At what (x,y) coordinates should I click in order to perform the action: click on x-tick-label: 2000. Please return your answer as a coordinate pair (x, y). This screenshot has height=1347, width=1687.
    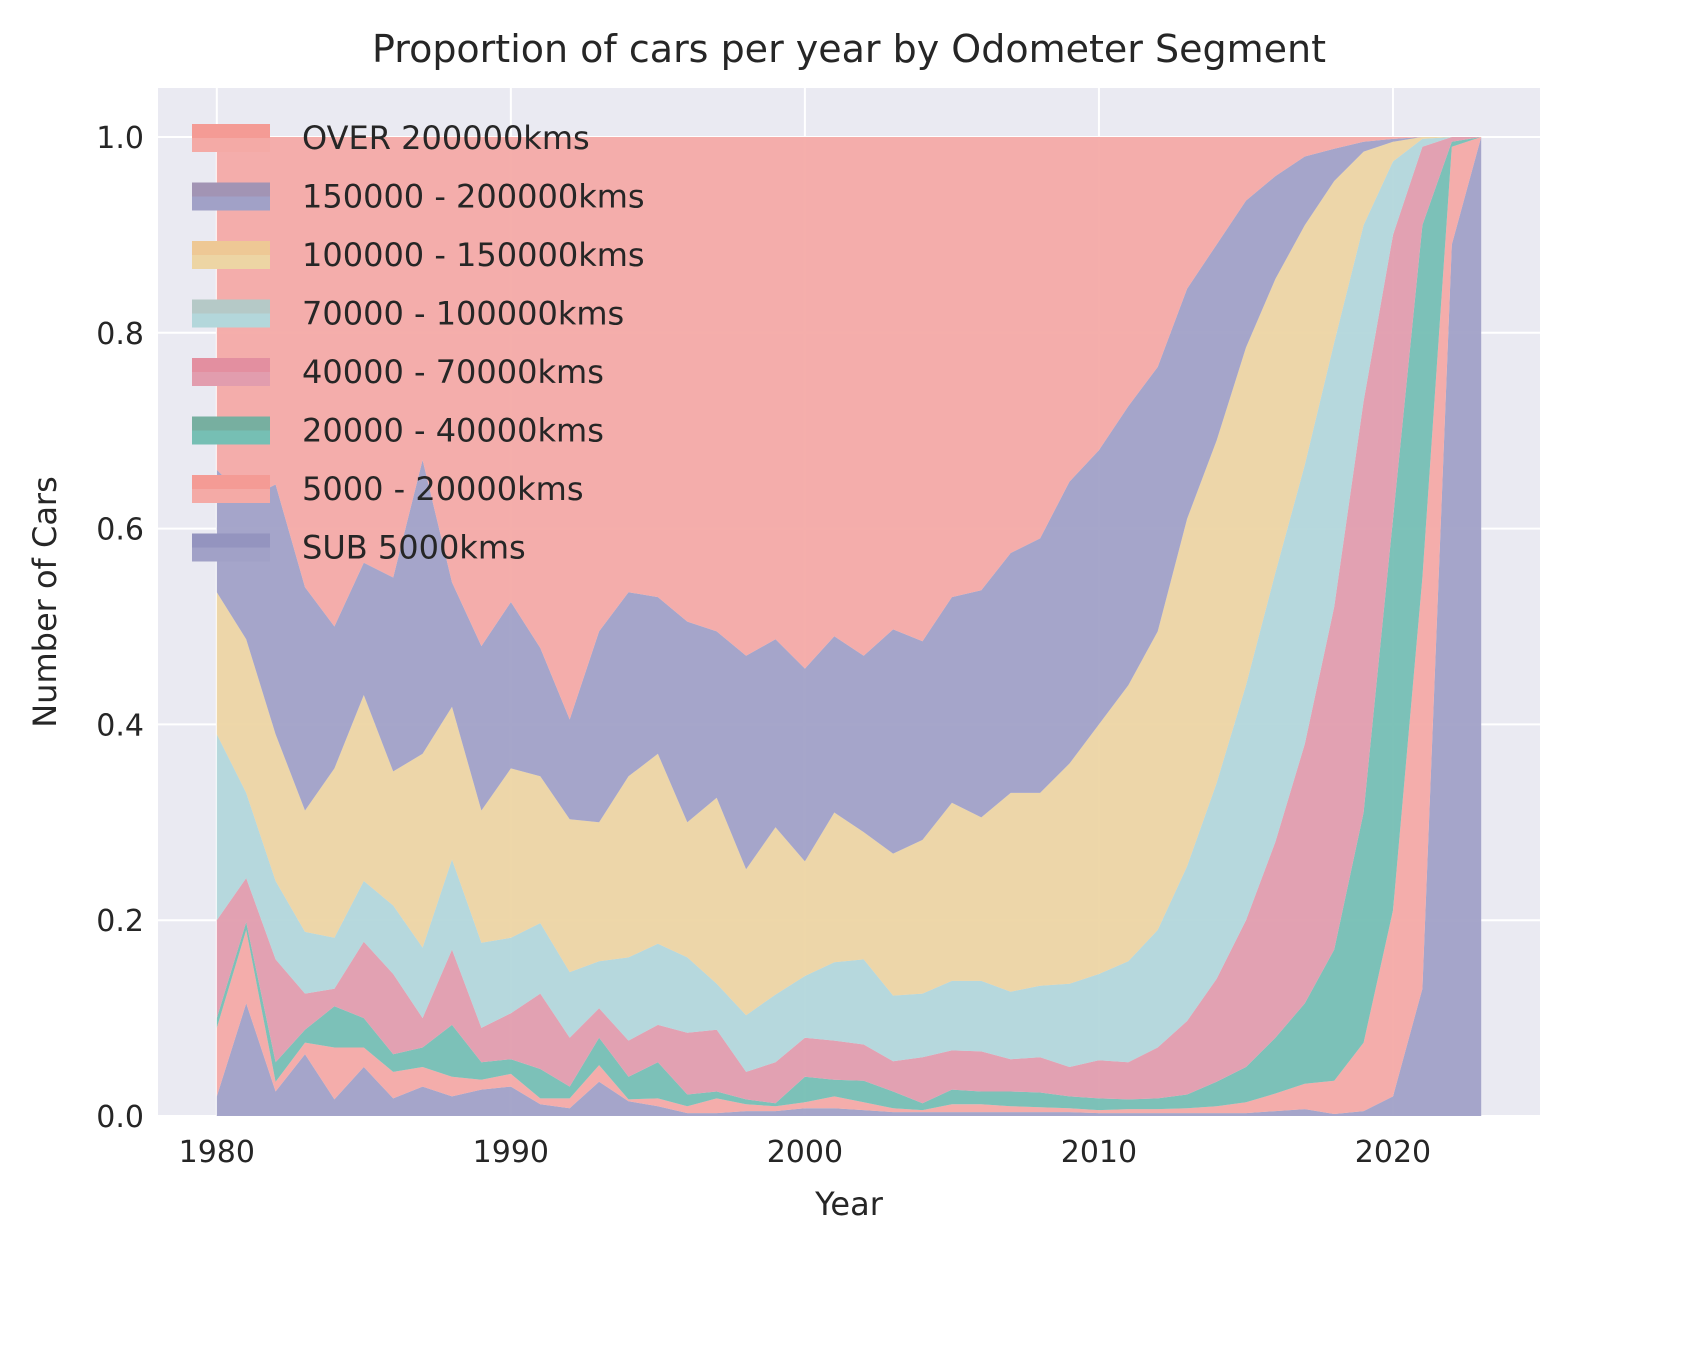
    Looking at the image, I should click on (805, 1152).